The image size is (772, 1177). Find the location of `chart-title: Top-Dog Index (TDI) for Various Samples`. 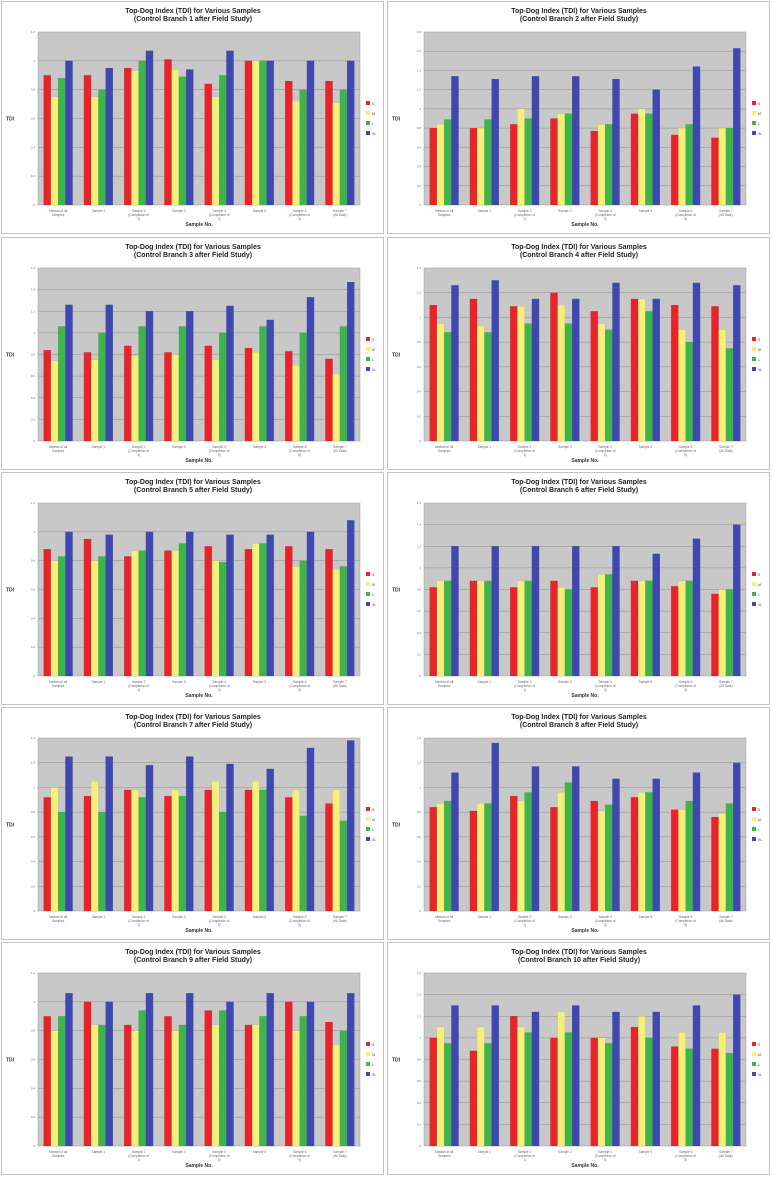

chart-title: Top-Dog Index (TDI) for Various Samples is located at coordinates (193, 11).